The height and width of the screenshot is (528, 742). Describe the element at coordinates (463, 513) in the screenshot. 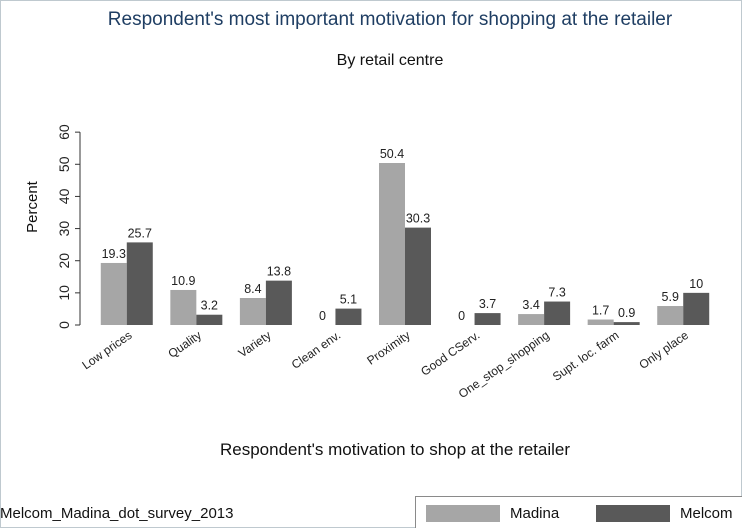

I see `legend-swatch-madina` at that location.